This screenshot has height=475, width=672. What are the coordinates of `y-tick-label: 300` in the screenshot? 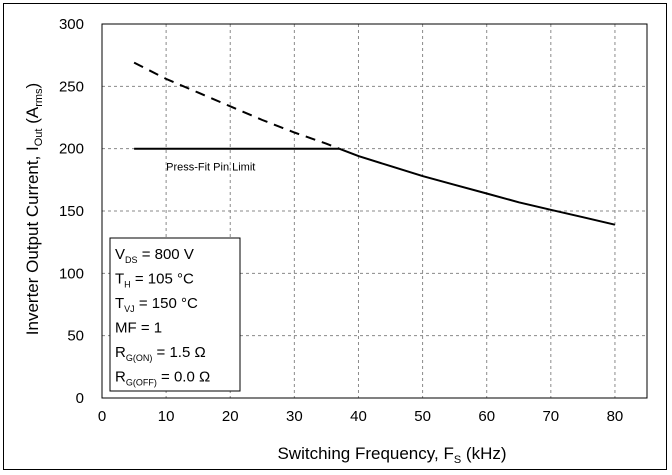 It's located at (71, 24).